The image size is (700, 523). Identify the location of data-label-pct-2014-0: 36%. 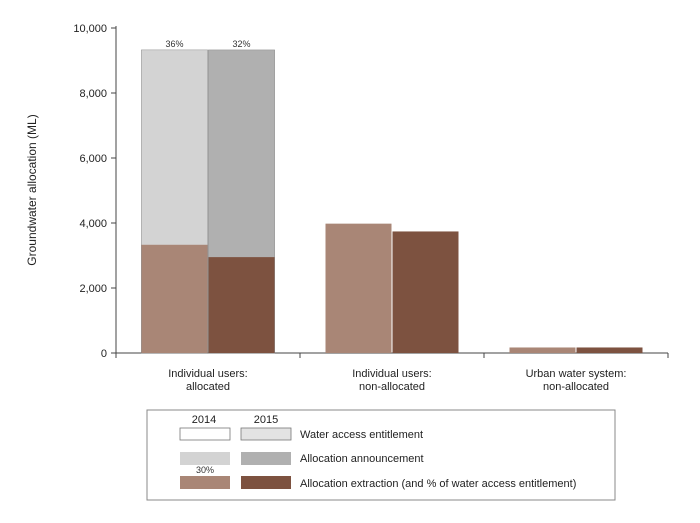
(174, 44).